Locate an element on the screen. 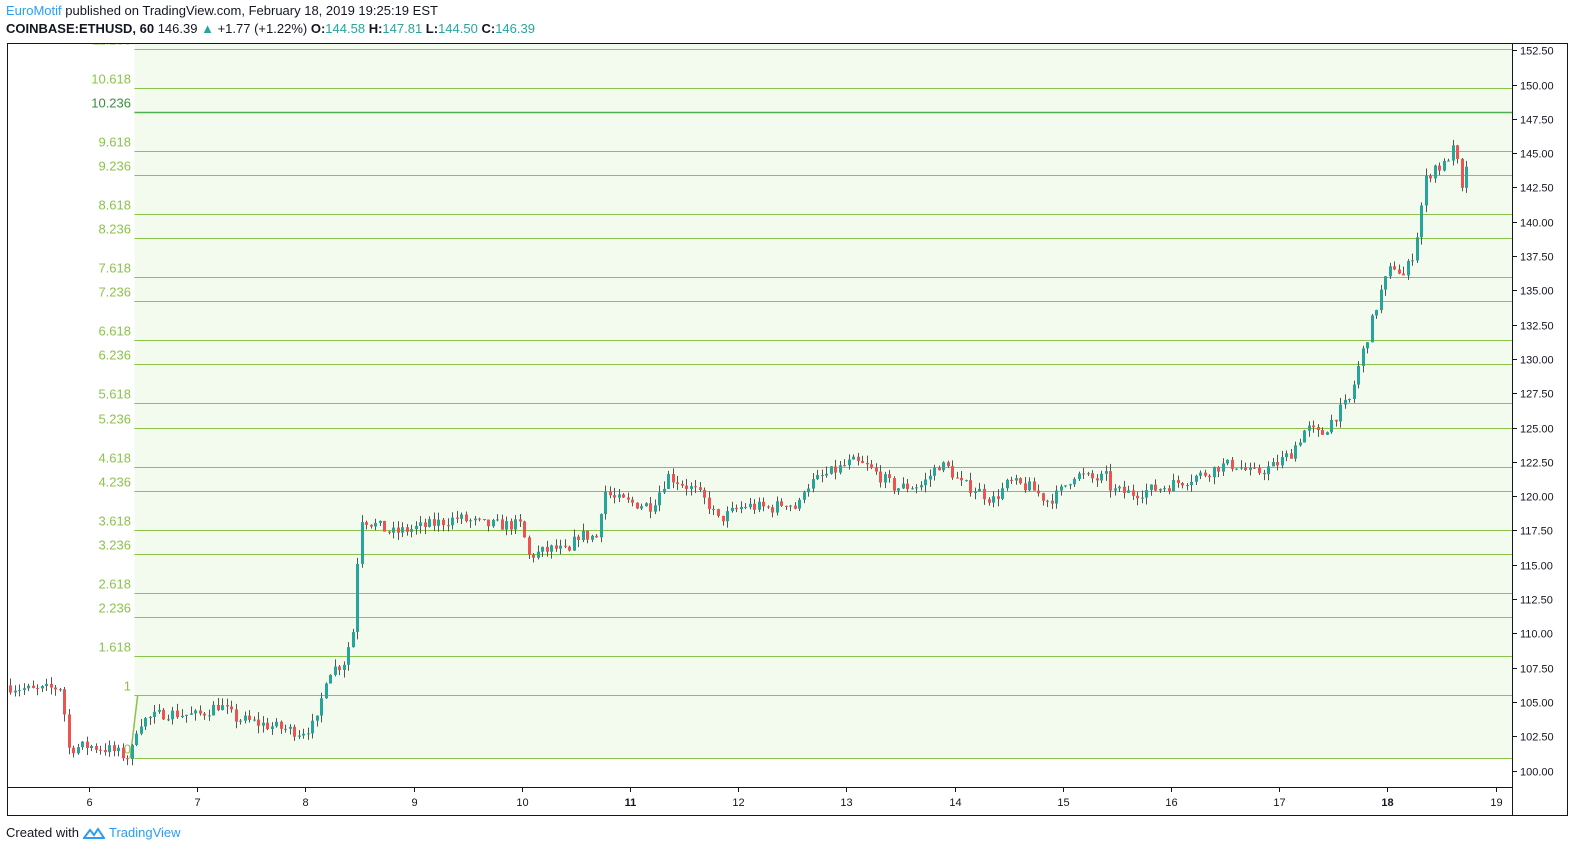 This screenshot has width=1588, height=862. time-axis: 6 7 8 9 10 11 12 13 14 15 16 17 18 19 is located at coordinates (794, 798).